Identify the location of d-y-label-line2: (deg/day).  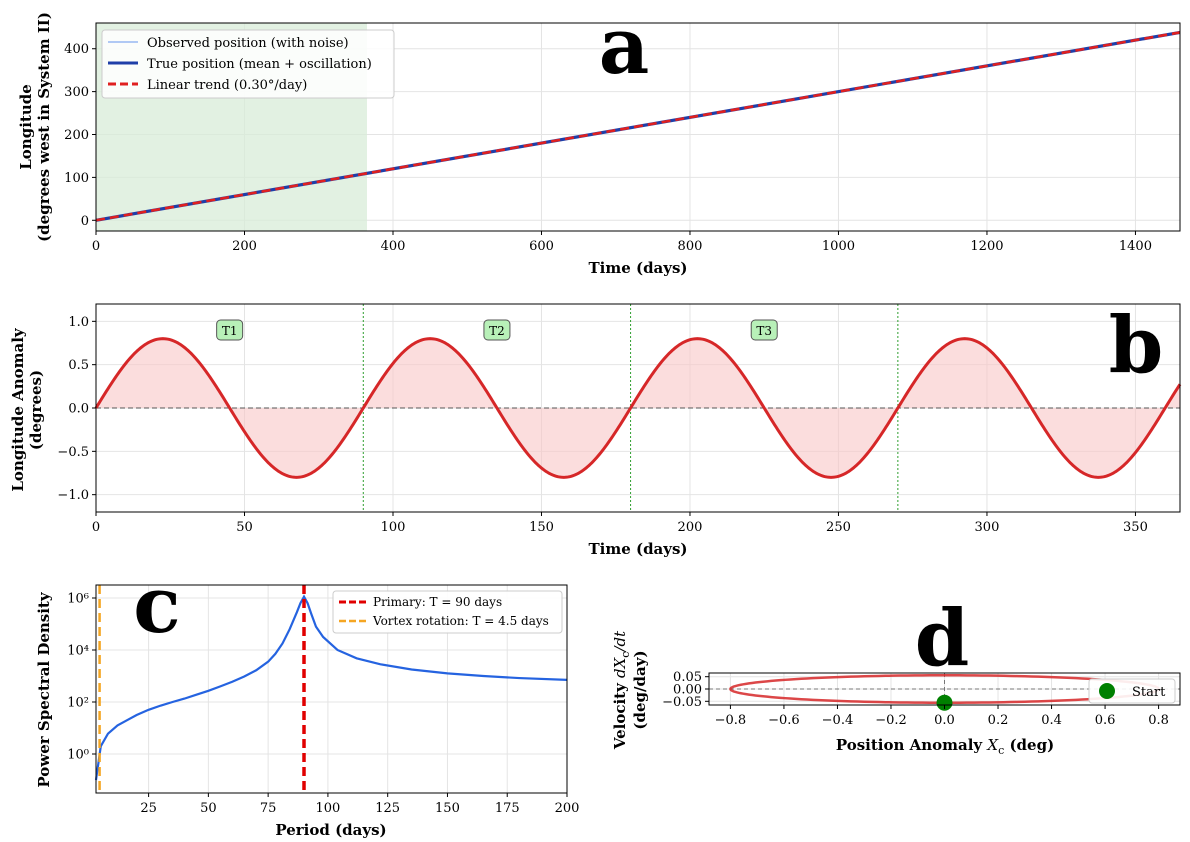
(640, 689).